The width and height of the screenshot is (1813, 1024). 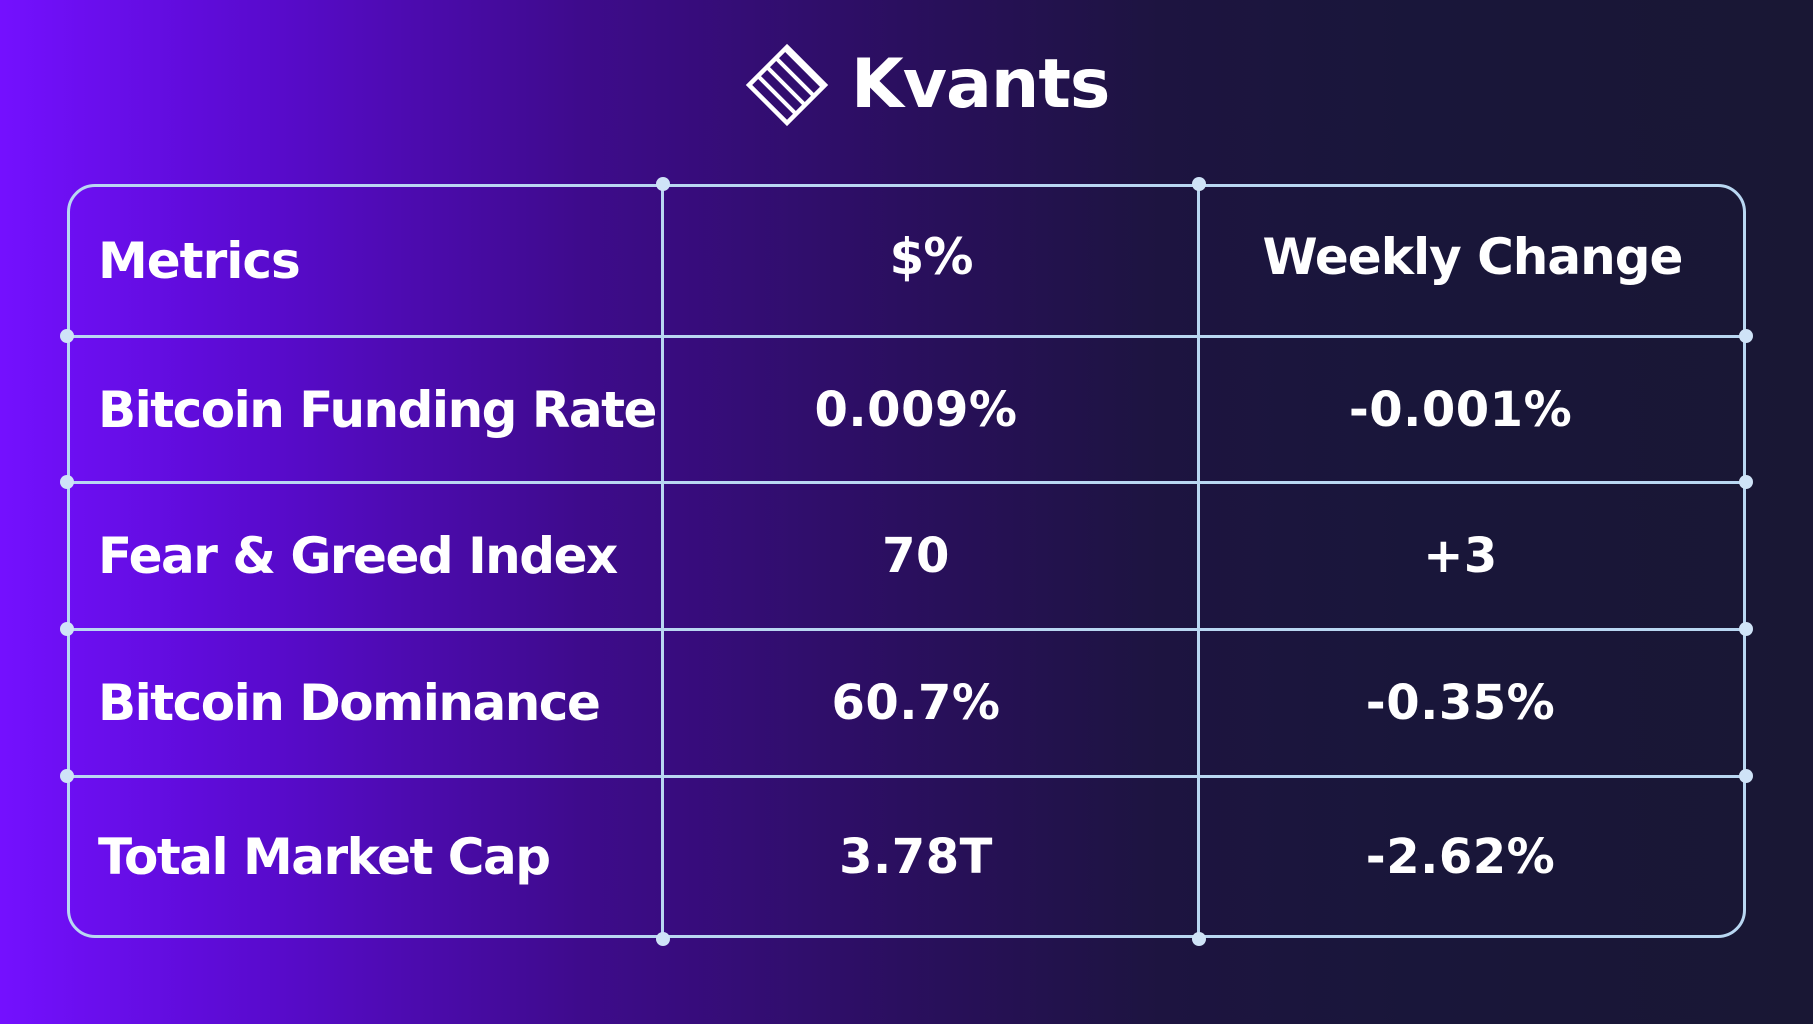 I want to click on row-weekly-change: +3, so click(x=1460, y=556).